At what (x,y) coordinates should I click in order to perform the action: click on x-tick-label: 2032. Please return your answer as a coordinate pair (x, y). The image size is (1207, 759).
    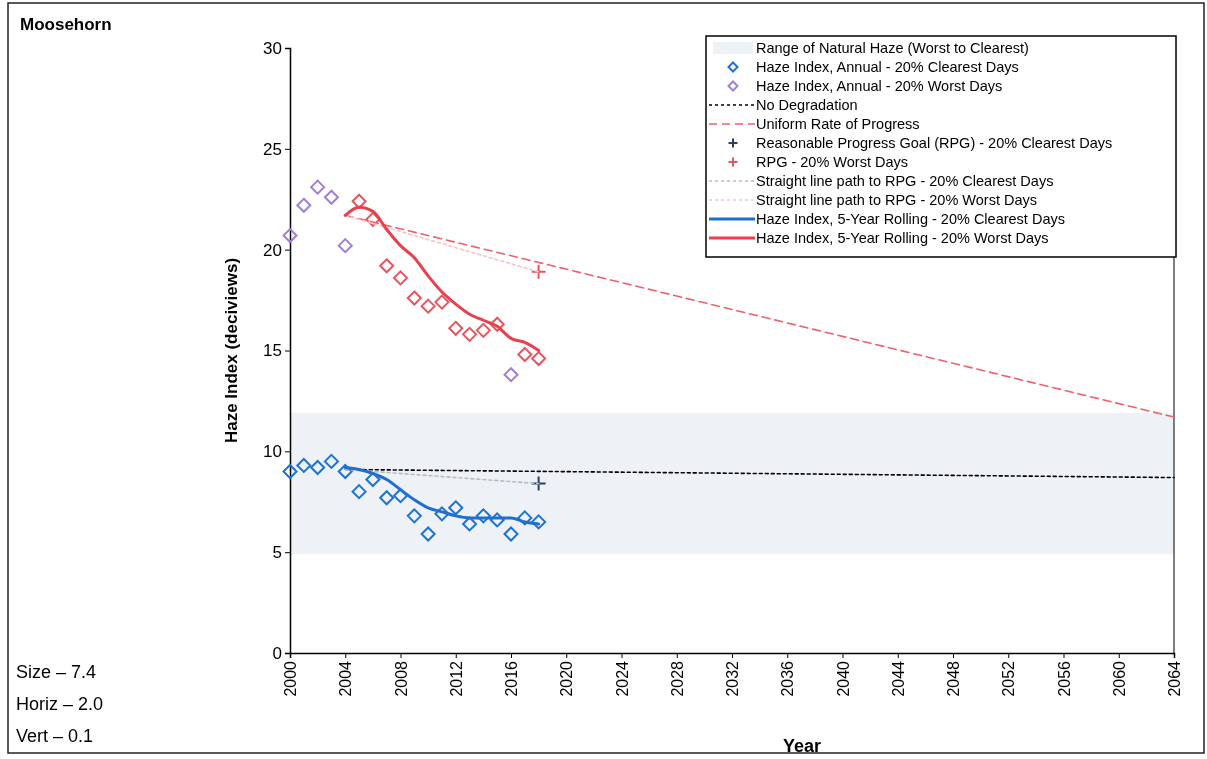
    Looking at the image, I should click on (733, 678).